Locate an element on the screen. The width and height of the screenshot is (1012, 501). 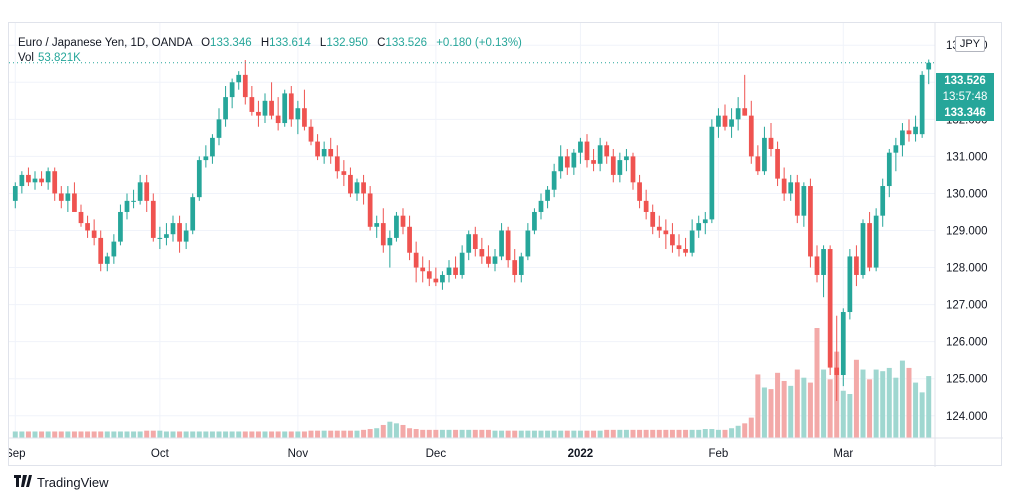
symbol-label: Euro / Japanese Yen, 1D, OANDA is located at coordinates (105, 43).